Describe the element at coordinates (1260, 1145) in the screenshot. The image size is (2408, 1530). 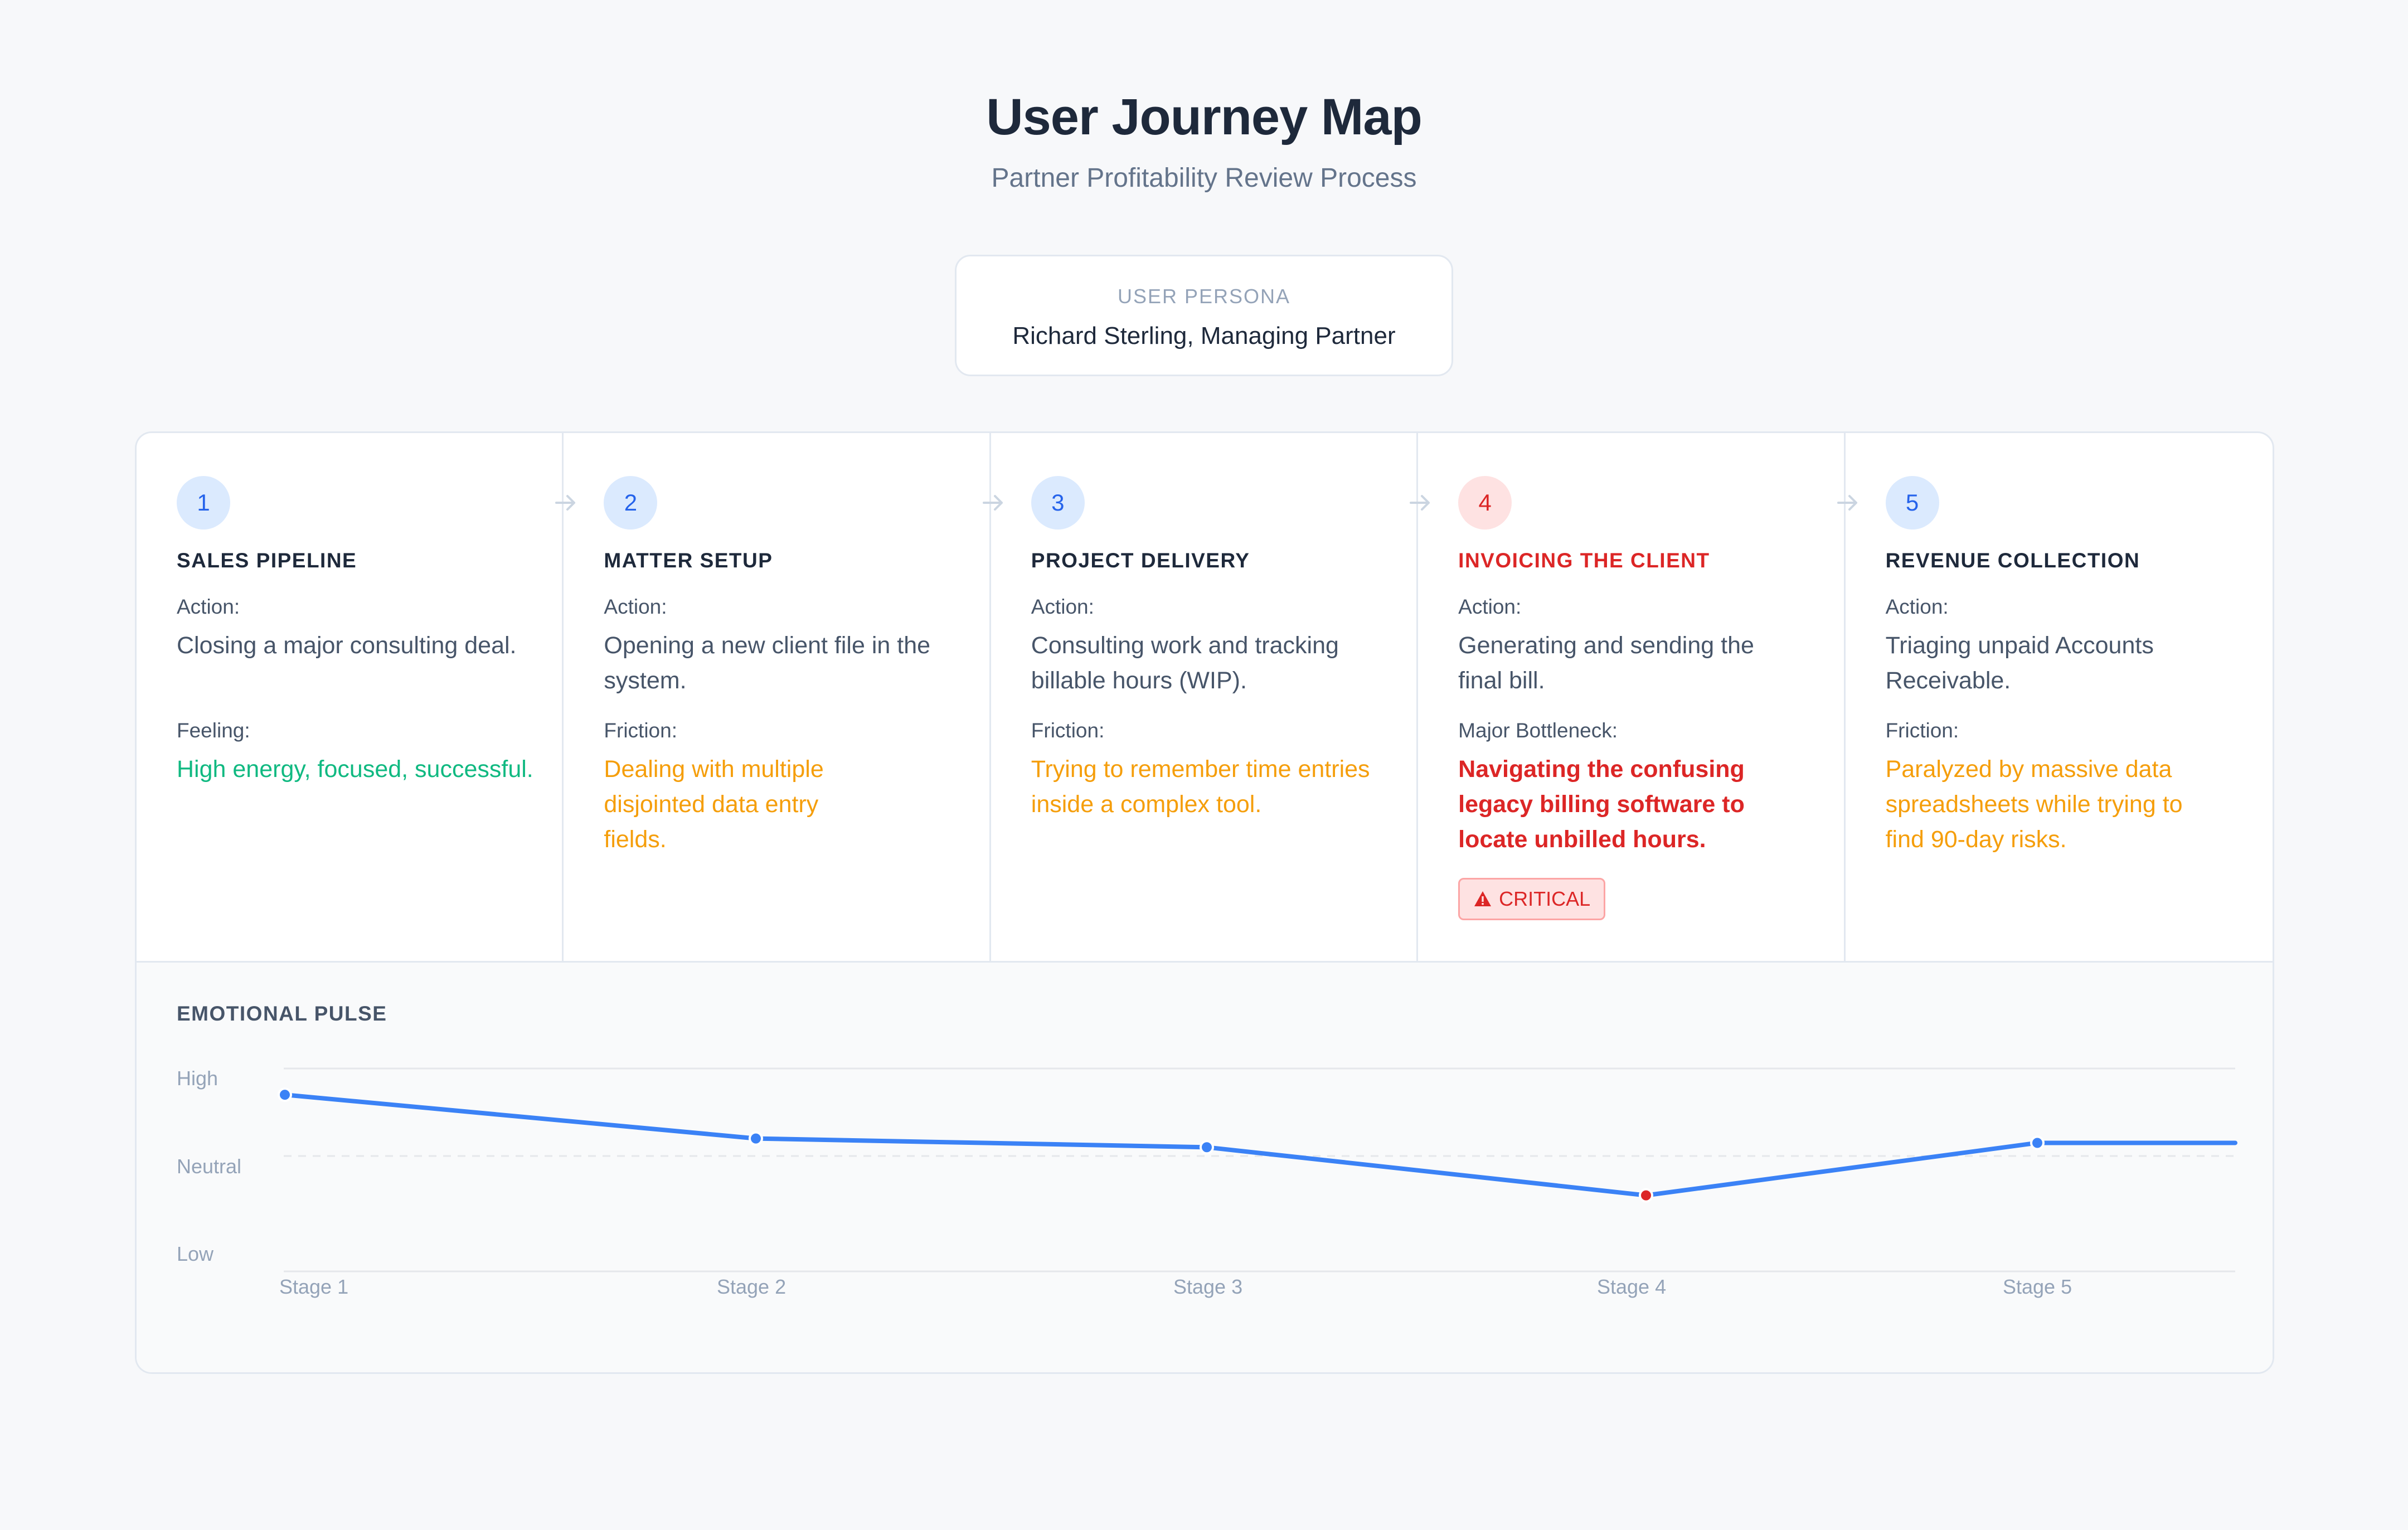
I see `pulse-line` at that location.